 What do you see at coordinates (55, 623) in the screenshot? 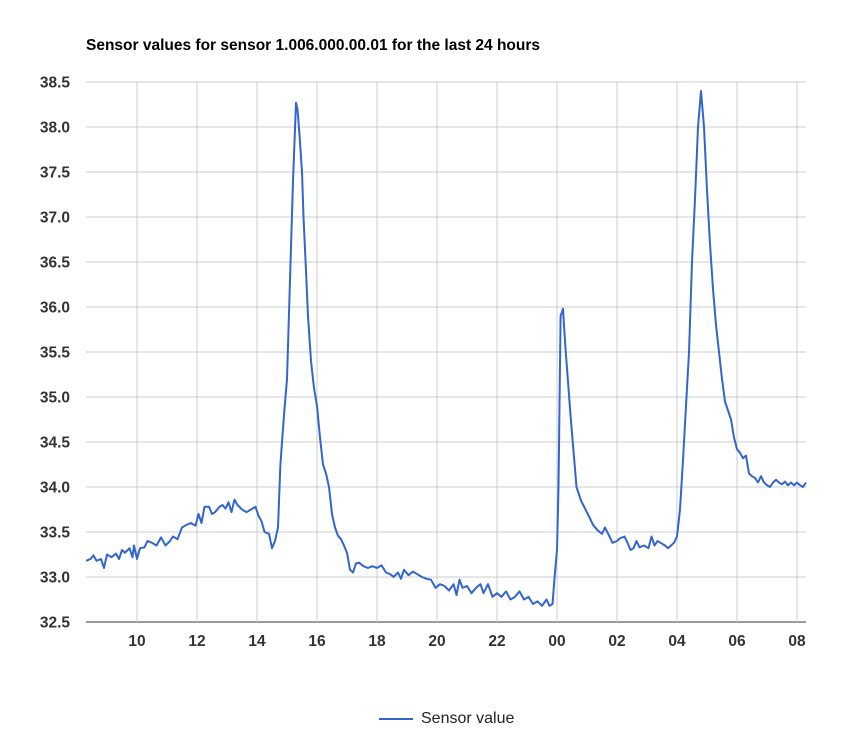
I see `y-tick-label: 32.5` at bounding box center [55, 623].